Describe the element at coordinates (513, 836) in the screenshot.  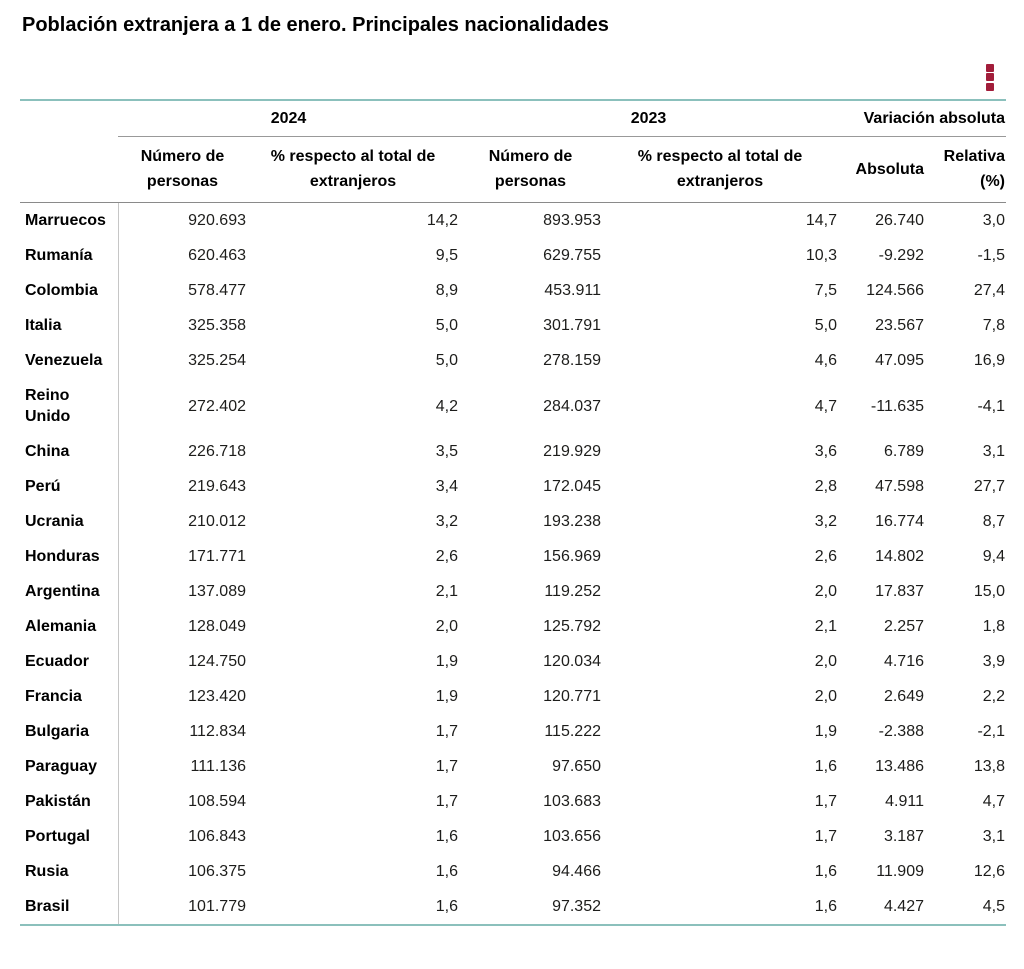
I see `table-row: Portugal 106.843 1,6 103.656 1,7 3.187 3,1` at that location.